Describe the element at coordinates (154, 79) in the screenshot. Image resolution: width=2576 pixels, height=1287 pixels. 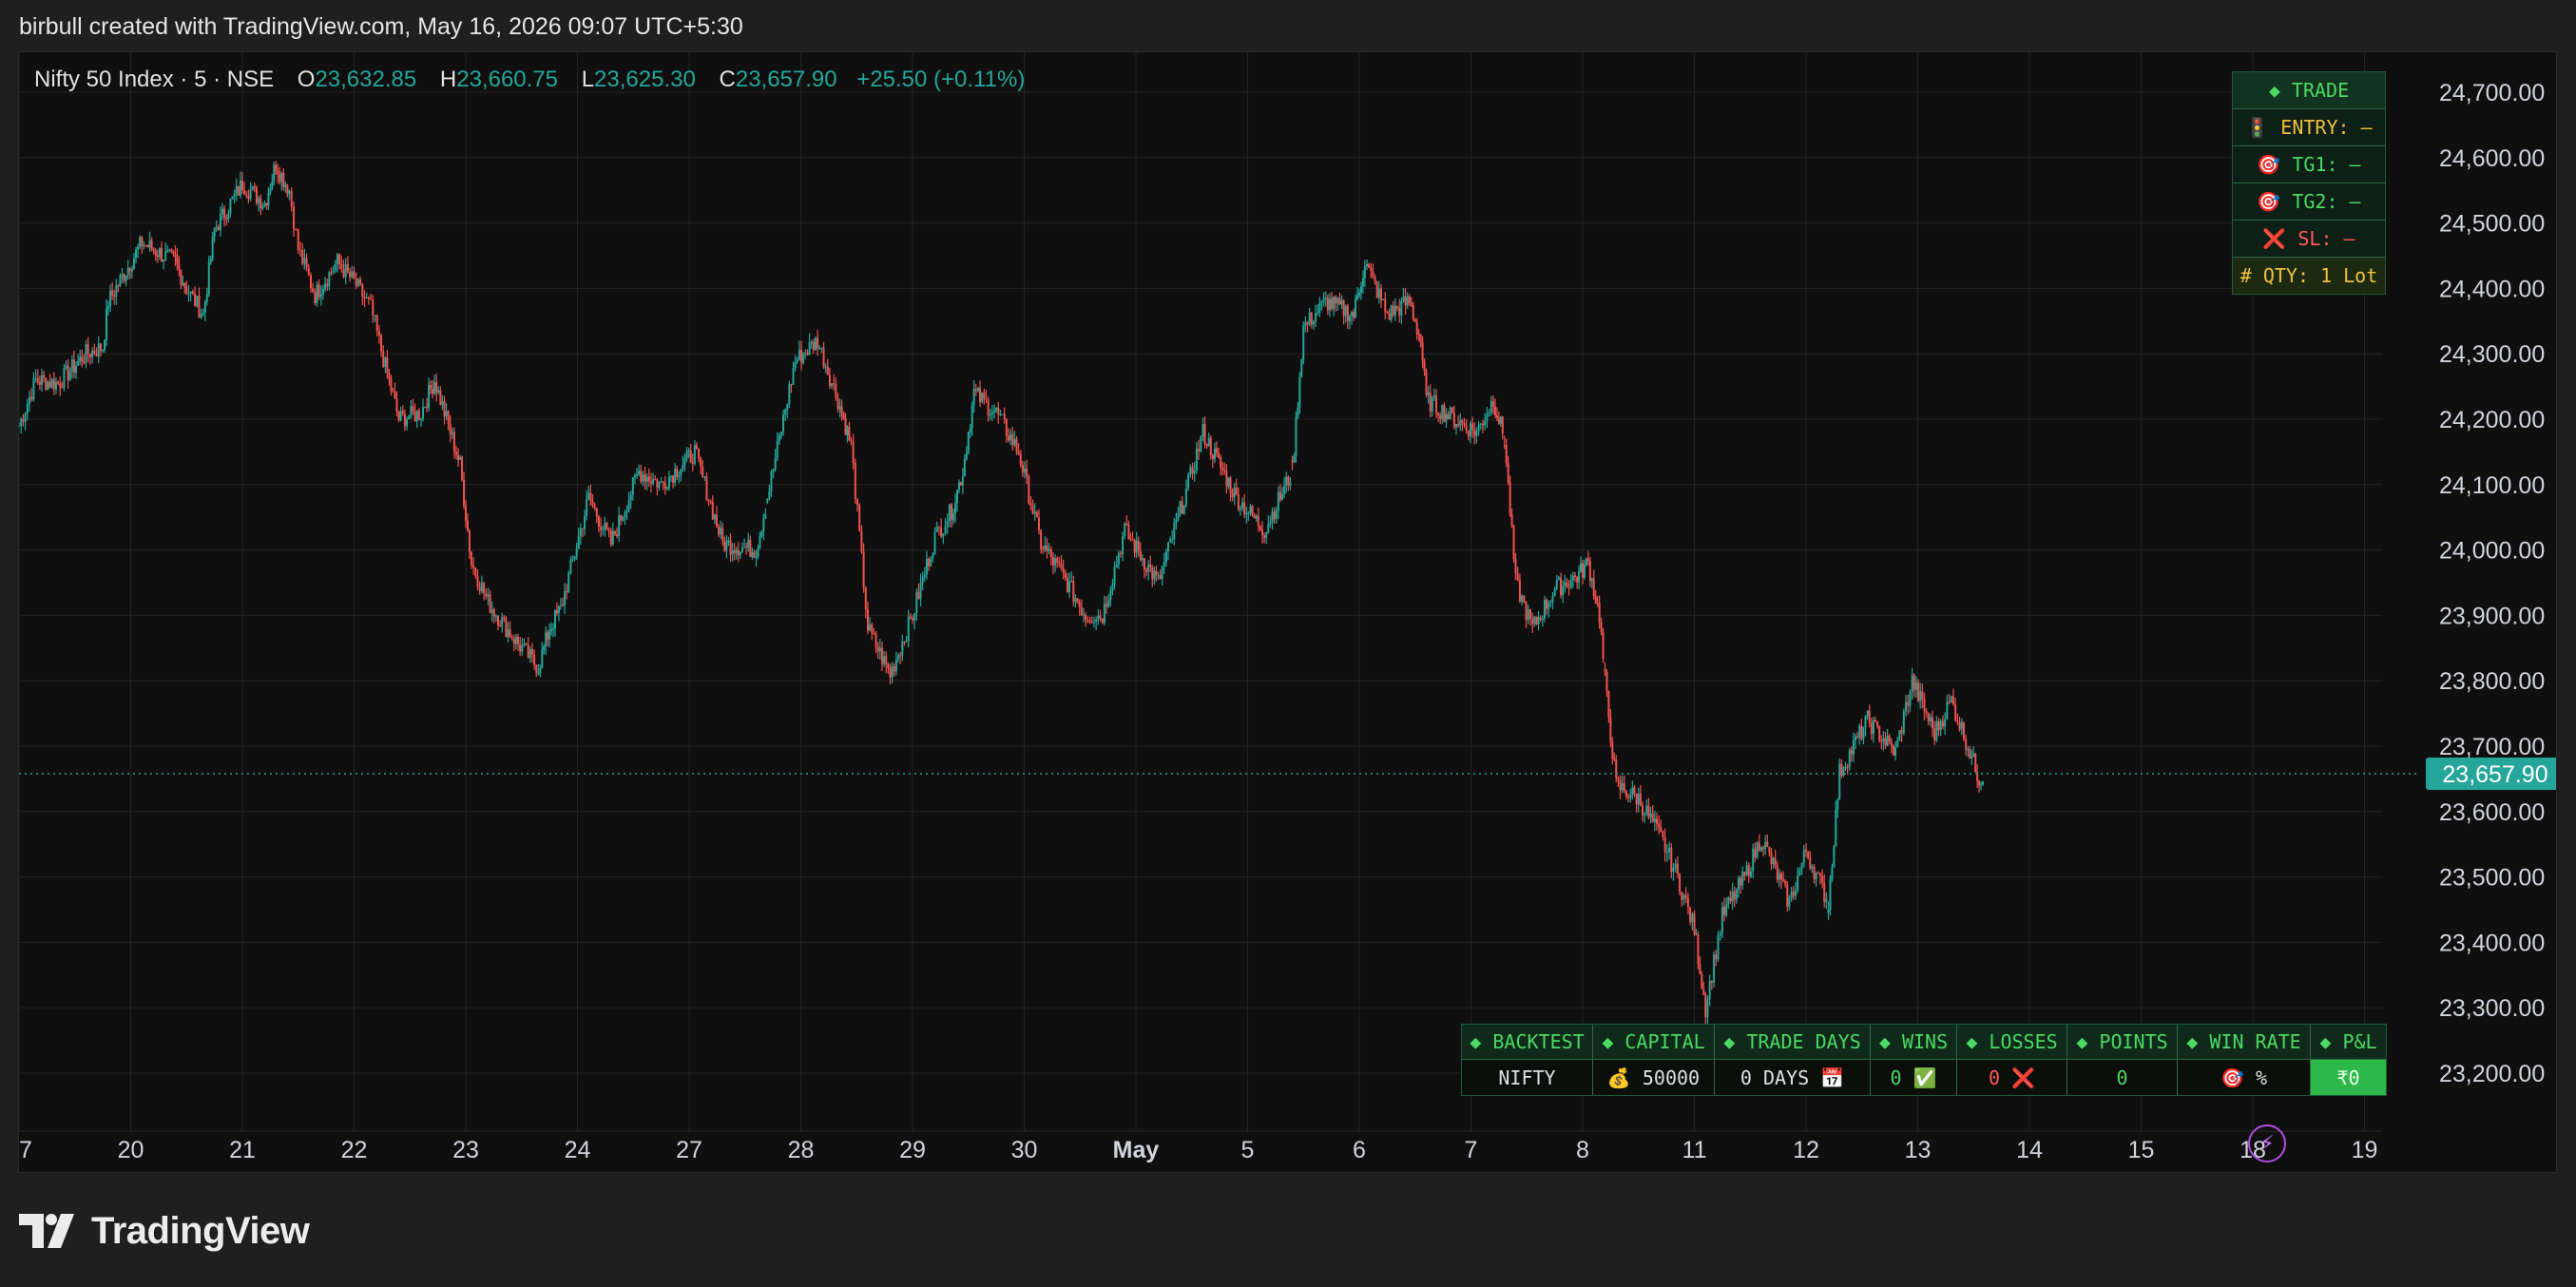
I see `symbol-label: Nifty 50 Index · 5 · NSE` at that location.